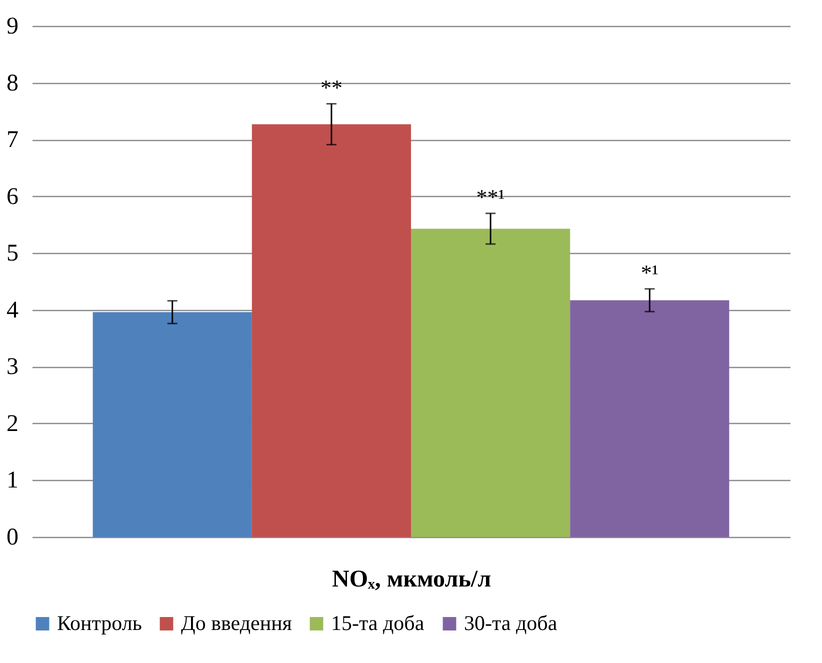 The width and height of the screenshot is (822, 663). Describe the element at coordinates (12, 253) in the screenshot. I see `y-tick-label: 5` at that location.